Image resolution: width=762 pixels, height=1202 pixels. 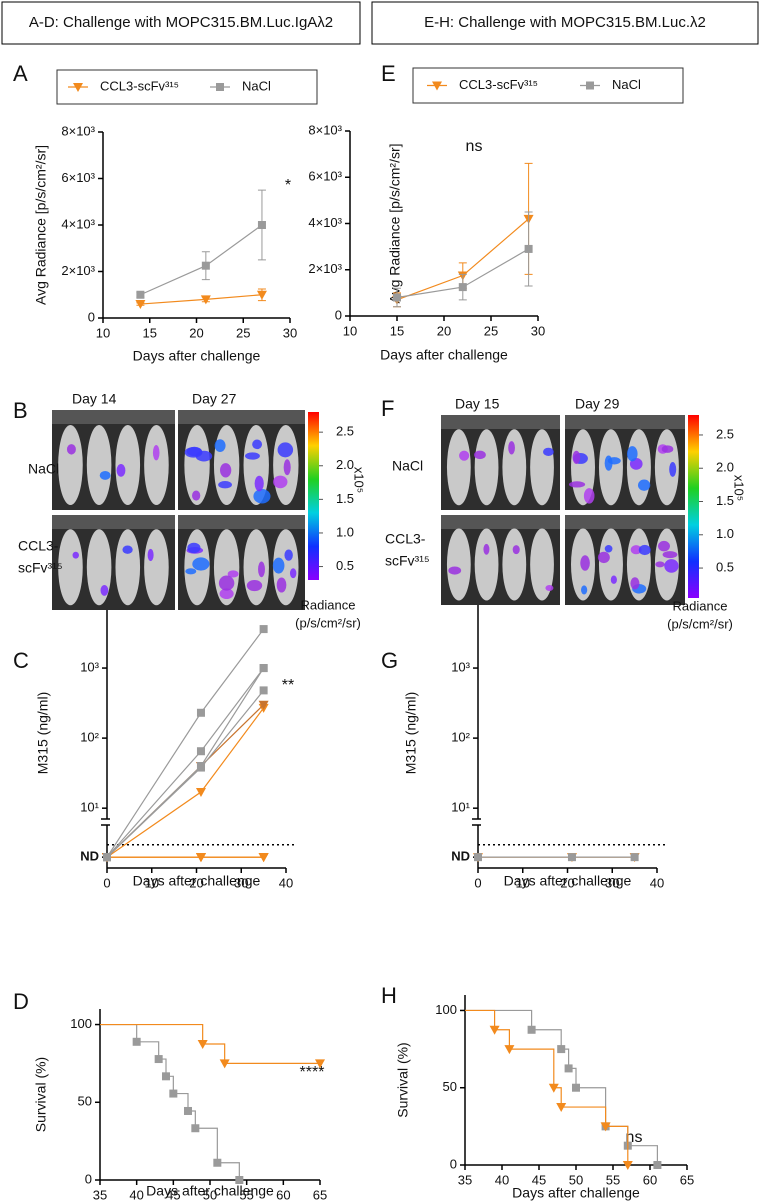 What do you see at coordinates (89, 807) in the screenshot?
I see `y-tick-label: 10¹` at bounding box center [89, 807].